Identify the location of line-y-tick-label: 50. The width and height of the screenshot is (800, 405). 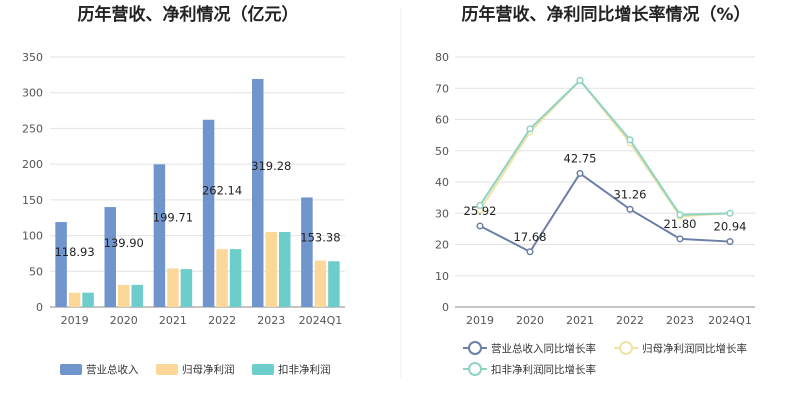
(442, 151).